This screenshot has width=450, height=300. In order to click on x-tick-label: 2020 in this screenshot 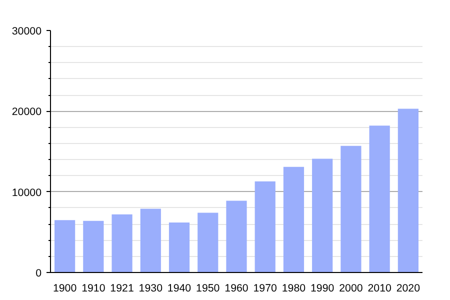, I will do `click(408, 288)`.